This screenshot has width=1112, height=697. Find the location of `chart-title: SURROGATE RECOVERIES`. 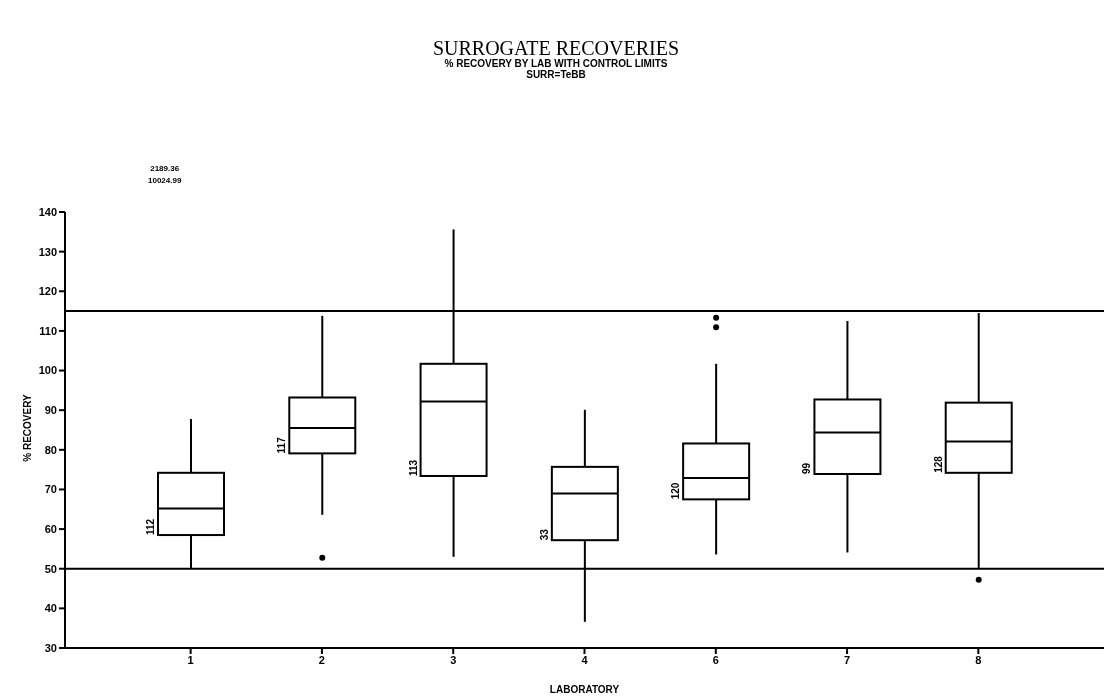

chart-title: SURROGATE RECOVERIES is located at coordinates (556, 48).